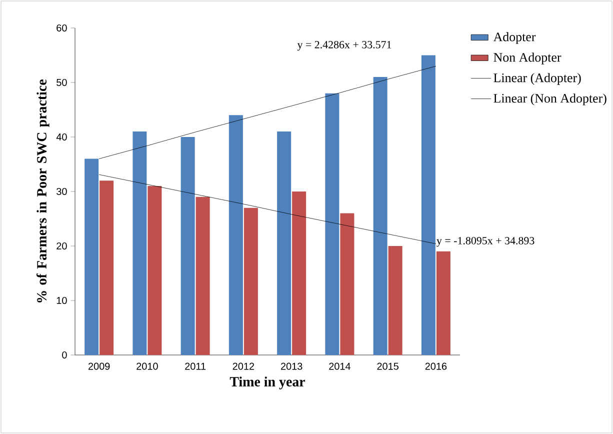  I want to click on y-tick-label: 0, so click(64, 355).